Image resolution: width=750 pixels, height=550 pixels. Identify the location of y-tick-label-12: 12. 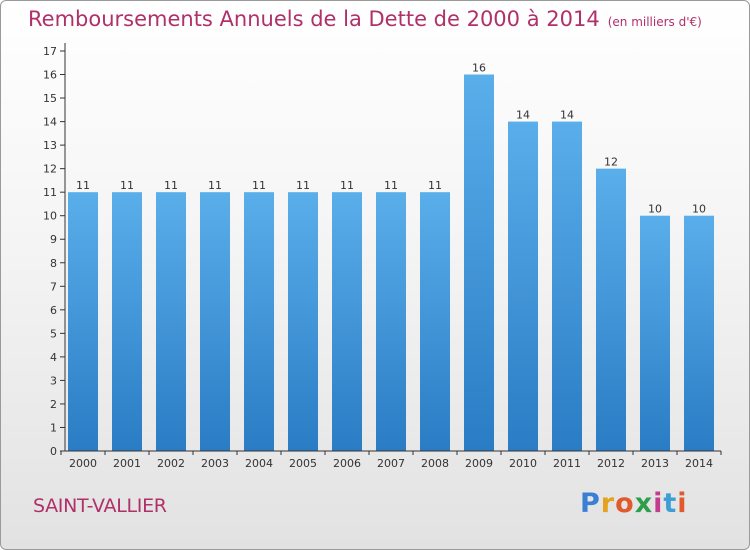
(50, 169).